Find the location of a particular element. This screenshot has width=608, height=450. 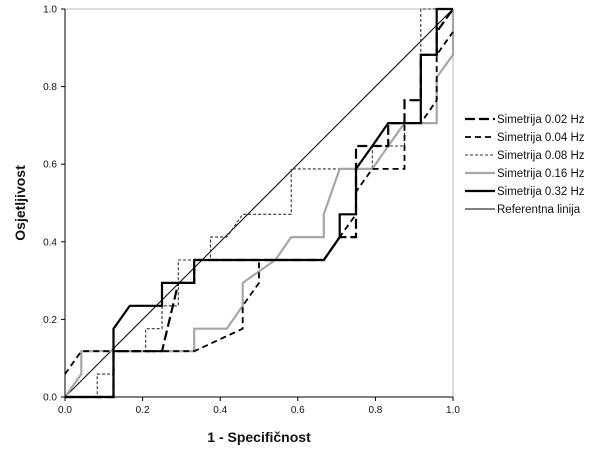

y-tick-label: 0.6 is located at coordinates (50, 165).